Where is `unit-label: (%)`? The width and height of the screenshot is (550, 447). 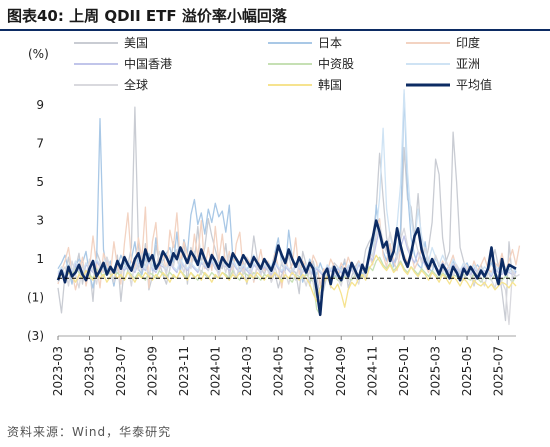 unit-label: (%) is located at coordinates (38, 54).